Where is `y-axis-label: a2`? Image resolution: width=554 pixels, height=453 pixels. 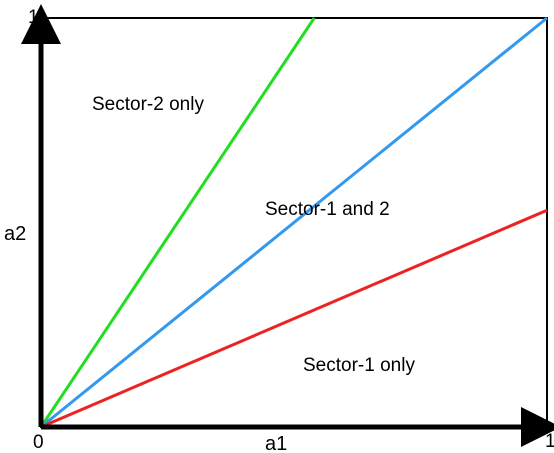
y-axis-label: a2 is located at coordinates (15, 234).